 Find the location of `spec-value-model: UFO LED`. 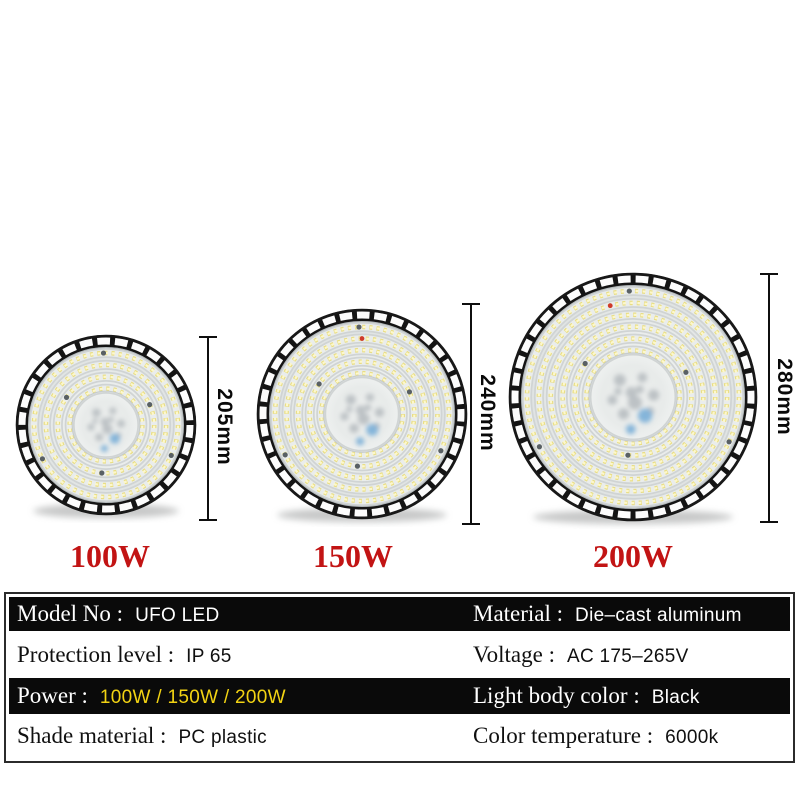

spec-value-model: UFO LED is located at coordinates (177, 615).